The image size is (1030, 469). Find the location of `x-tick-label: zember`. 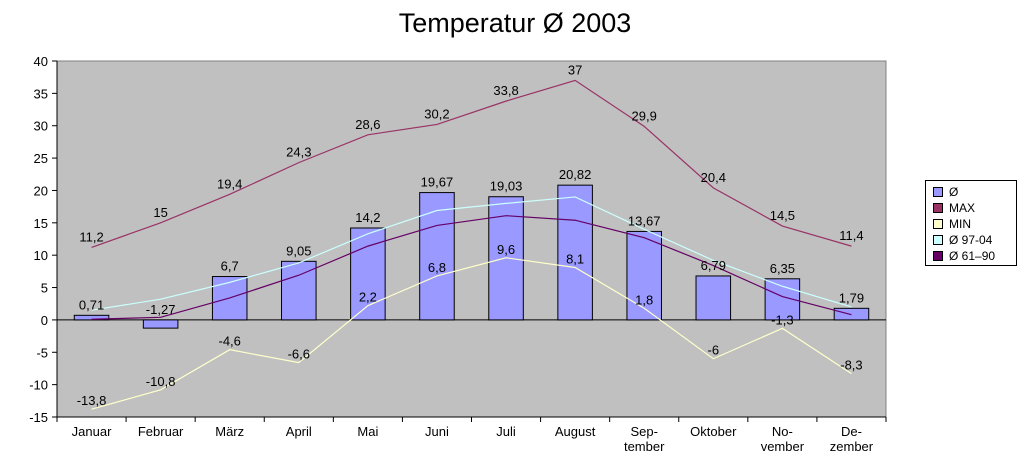

x-tick-label: zember is located at coordinates (852, 446).